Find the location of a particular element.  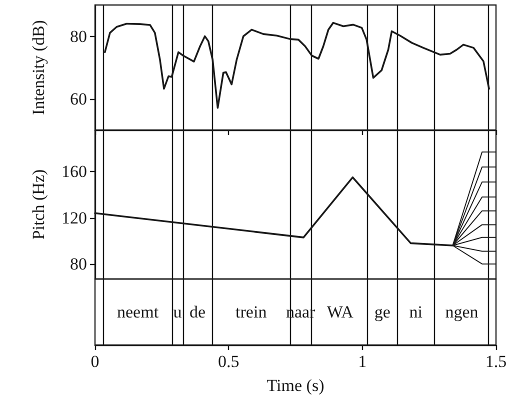

y-axis-title: Pitch (Hz) is located at coordinates (38, 204).